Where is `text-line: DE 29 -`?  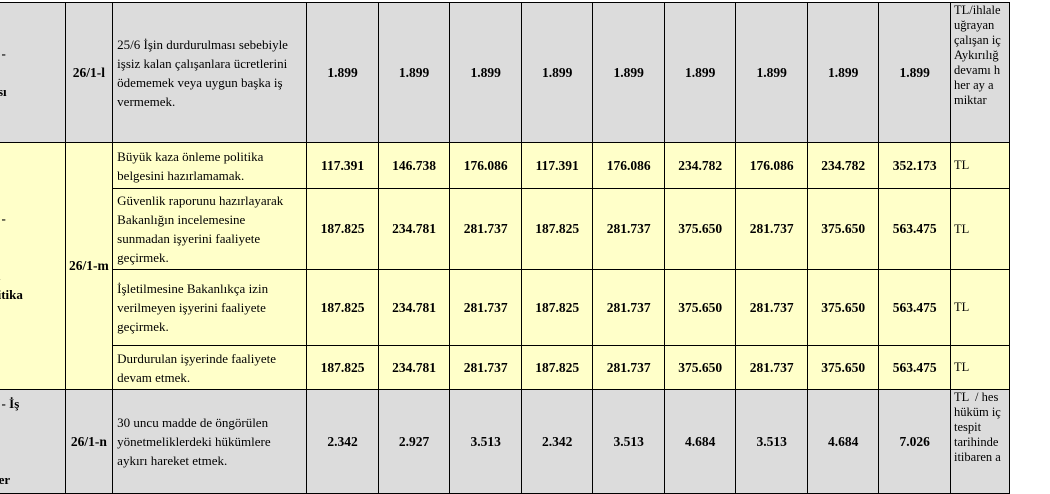 text-line: DE 29 - is located at coordinates (3, 218).